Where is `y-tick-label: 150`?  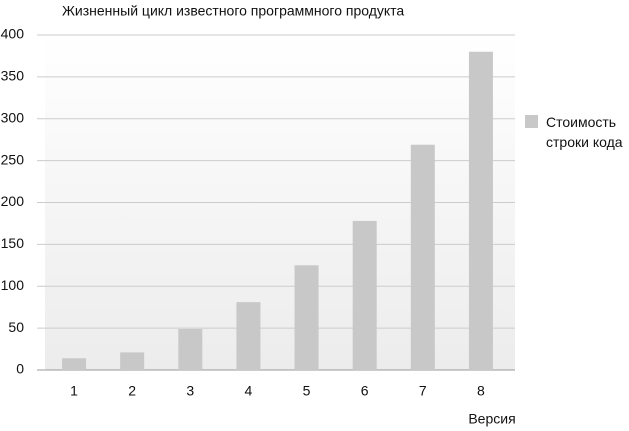
y-tick-label: 150 is located at coordinates (13, 243).